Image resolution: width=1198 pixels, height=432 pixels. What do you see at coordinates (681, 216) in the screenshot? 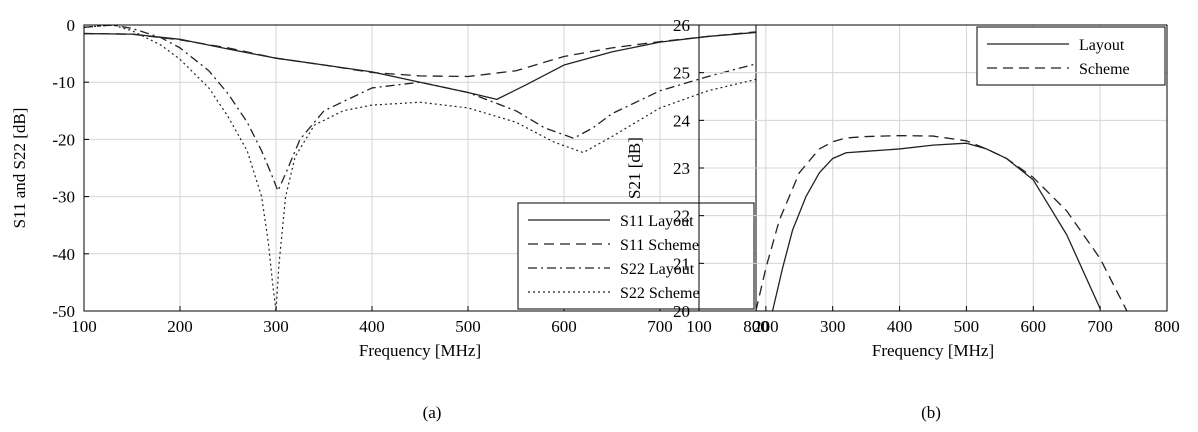
I see `y-tick-label: 22` at bounding box center [681, 216].